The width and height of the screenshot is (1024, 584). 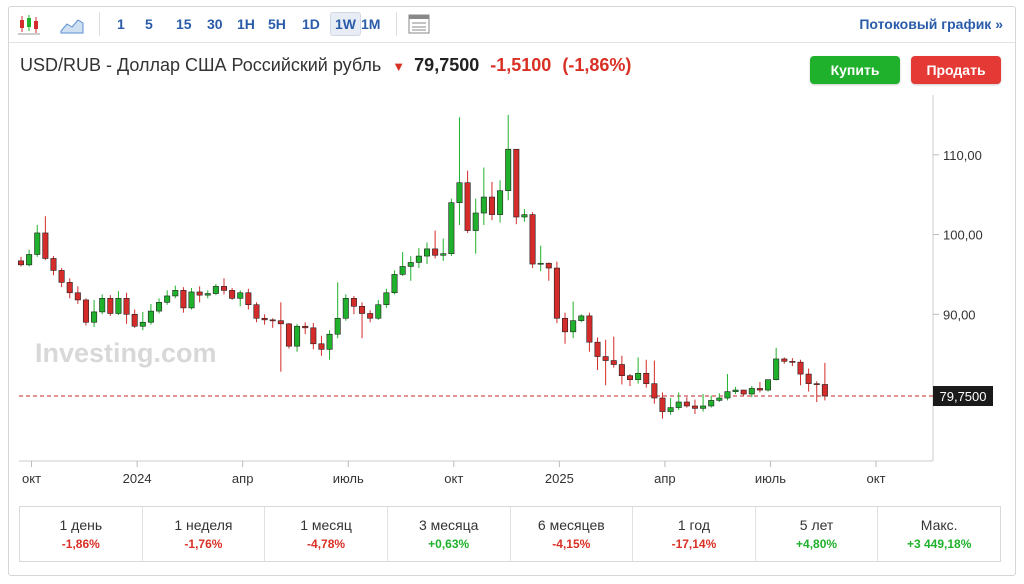 I want to click on timeframe-5h: 5H, so click(x=277, y=24).